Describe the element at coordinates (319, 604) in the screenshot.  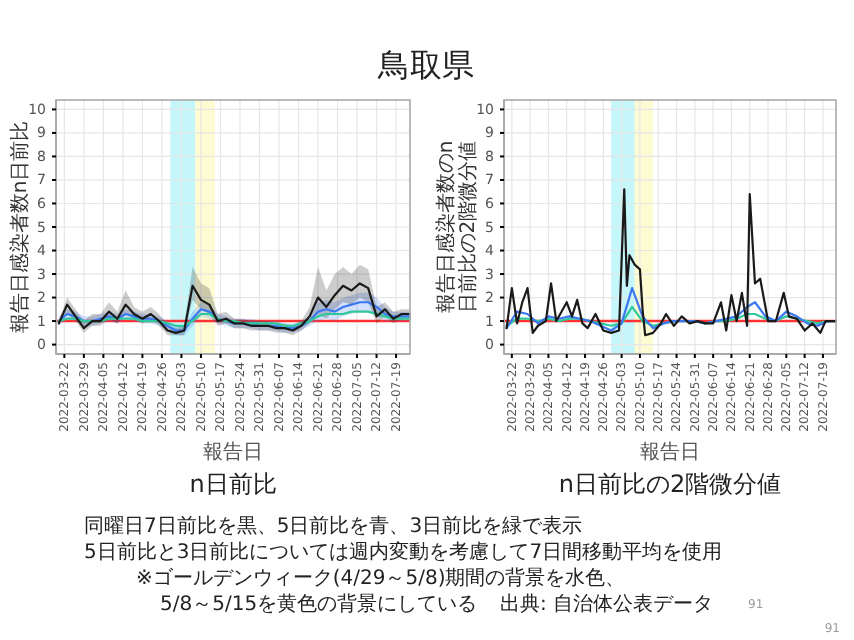
I see `text: 5/8～5/15を黄色の背景にしている` at that location.